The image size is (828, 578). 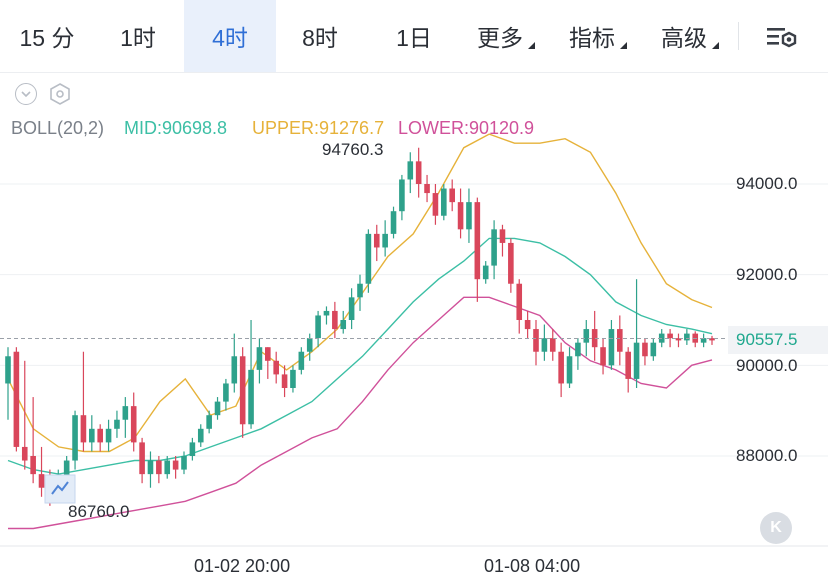 I want to click on y-tick-label: 94000.0, so click(x=767, y=183).